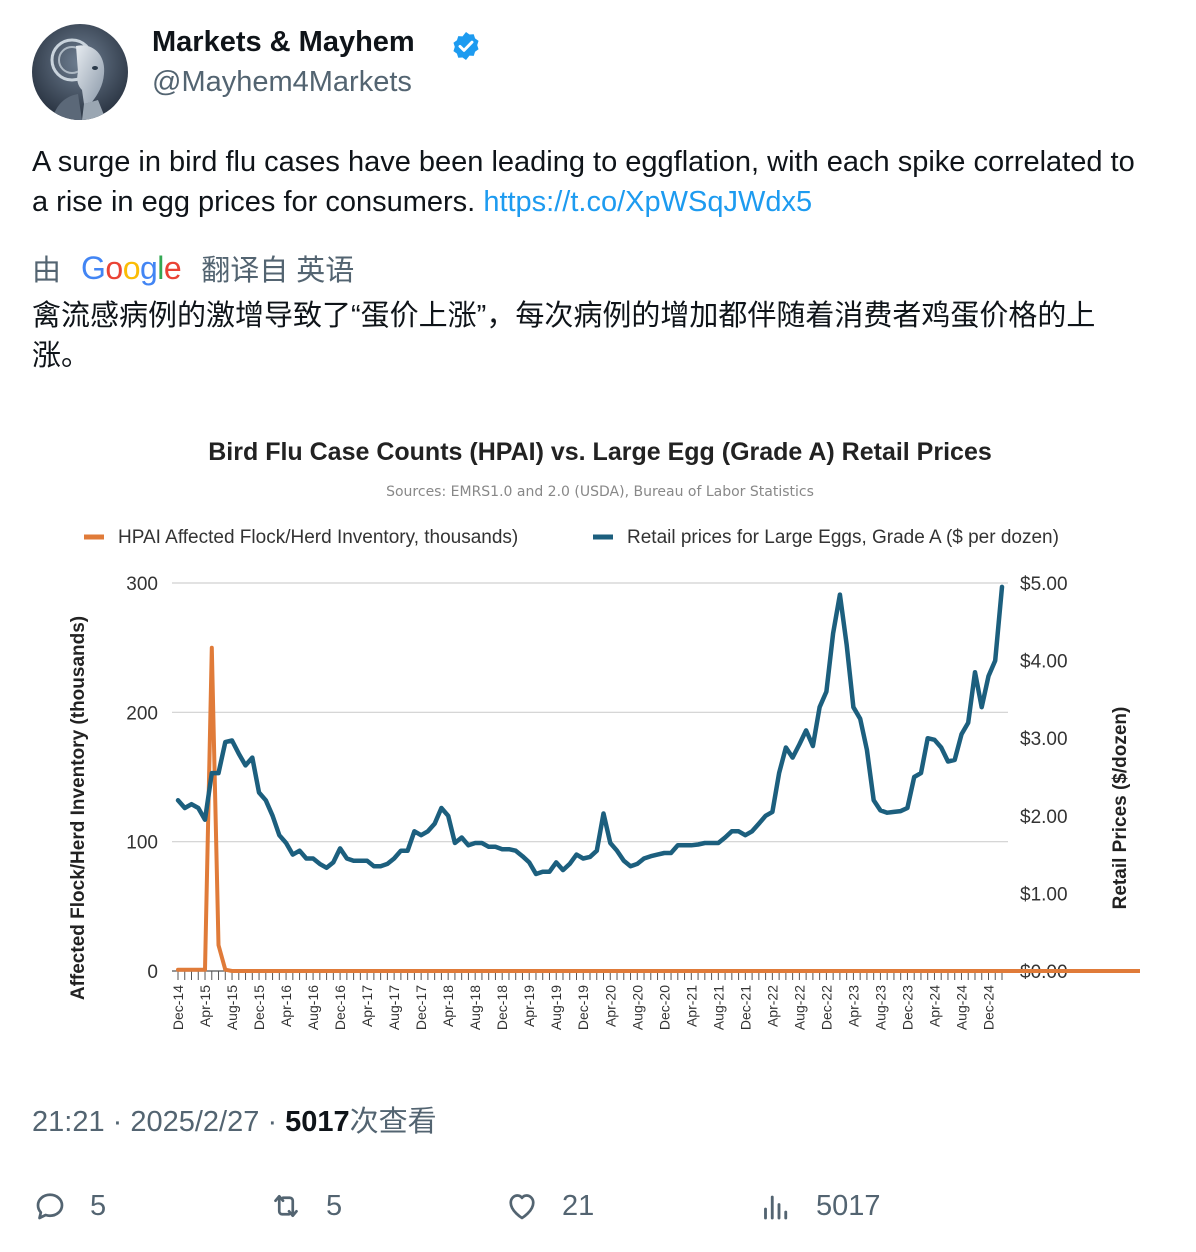  I want to click on x-tick-label: Apr-16, so click(286, 1006).